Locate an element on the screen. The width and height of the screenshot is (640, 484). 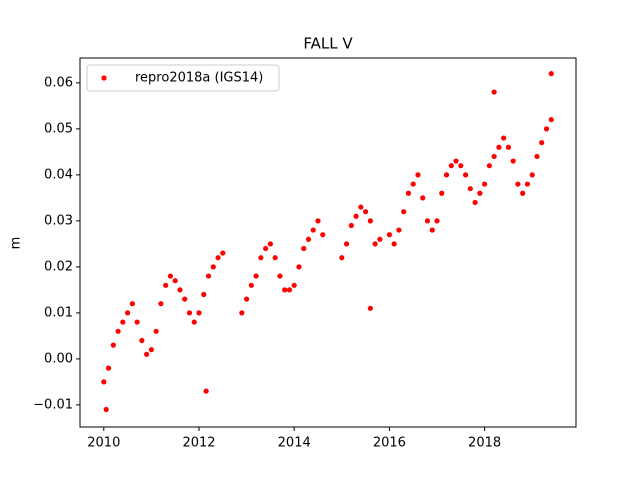
x-tick-label: 2016 is located at coordinates (389, 443).